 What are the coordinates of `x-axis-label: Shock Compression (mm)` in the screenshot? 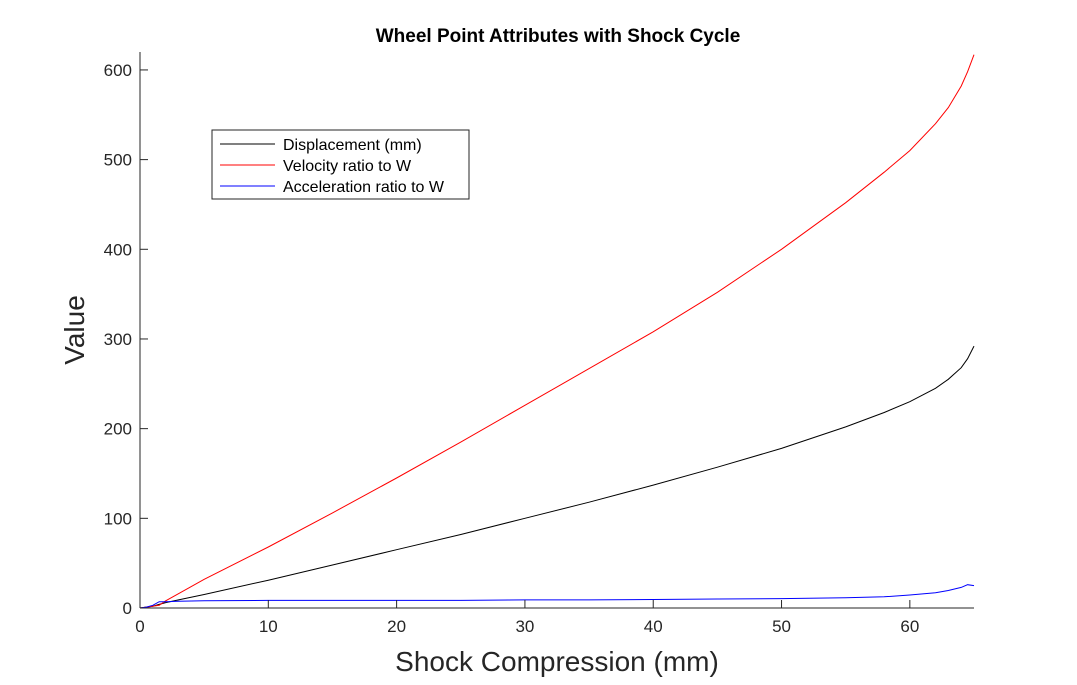 It's located at (557, 661).